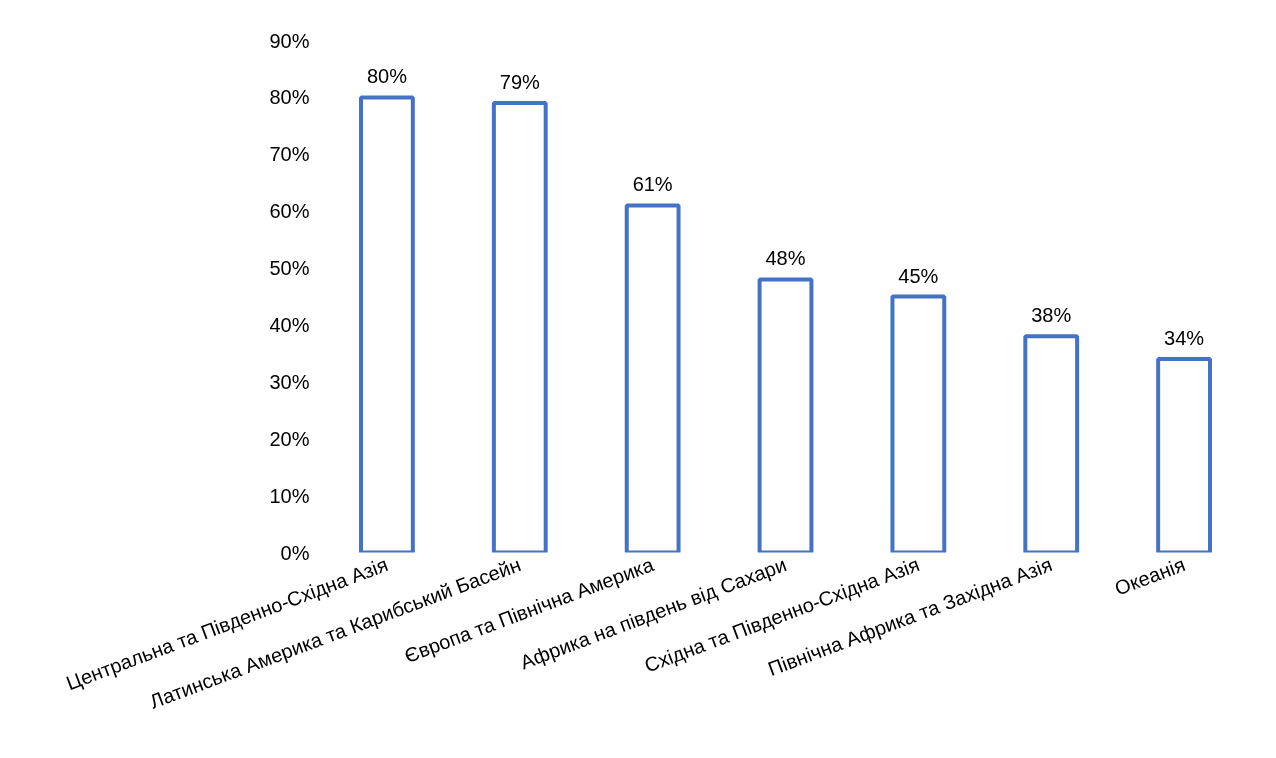 The width and height of the screenshot is (1276, 758). Describe the element at coordinates (387, 76) in the screenshot. I see `data-label: 80%` at that location.